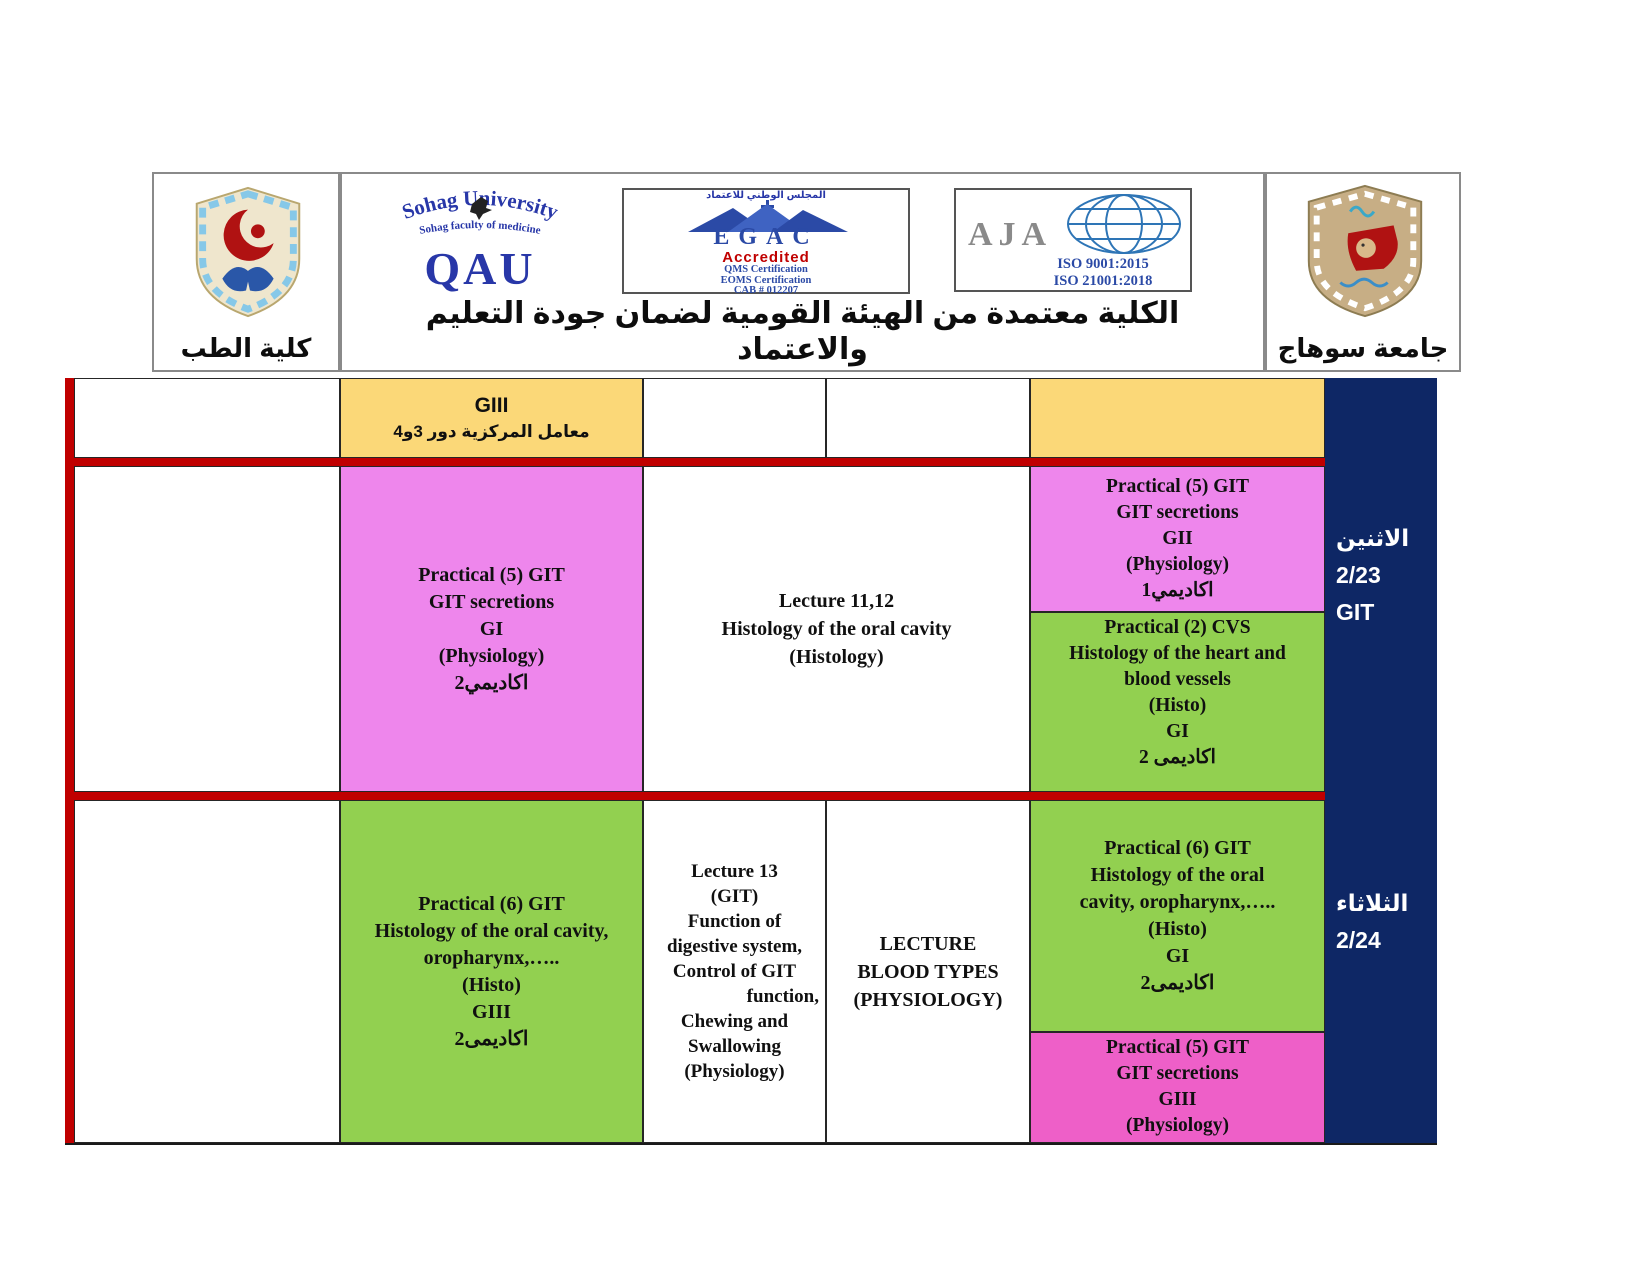  Describe the element at coordinates (928, 418) in the screenshot. I see `empty-cell-r1c4` at that location.